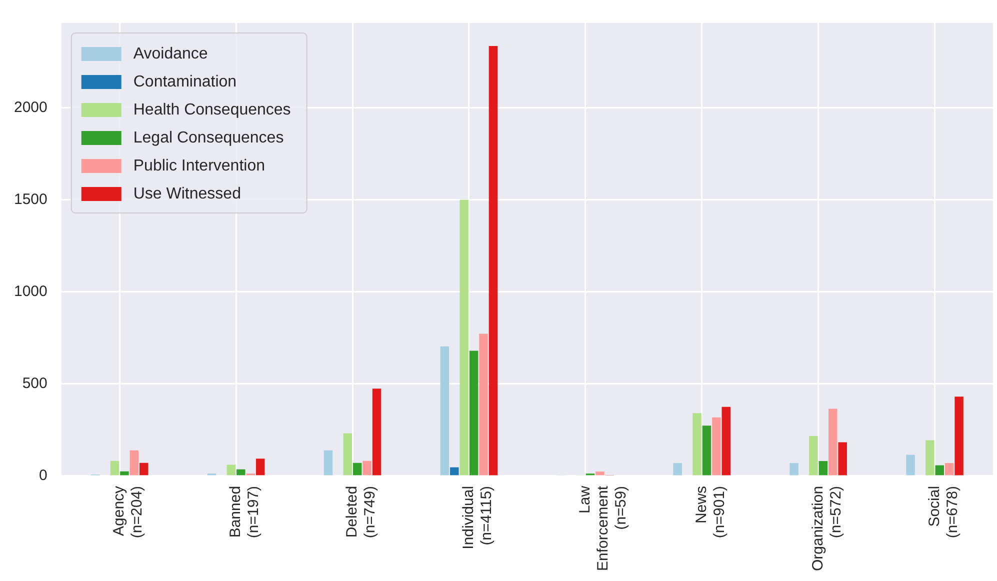 This screenshot has width=997, height=581. What do you see at coordinates (244, 512) in the screenshot?
I see `x-tick-label: Banned (n=197)` at bounding box center [244, 512].